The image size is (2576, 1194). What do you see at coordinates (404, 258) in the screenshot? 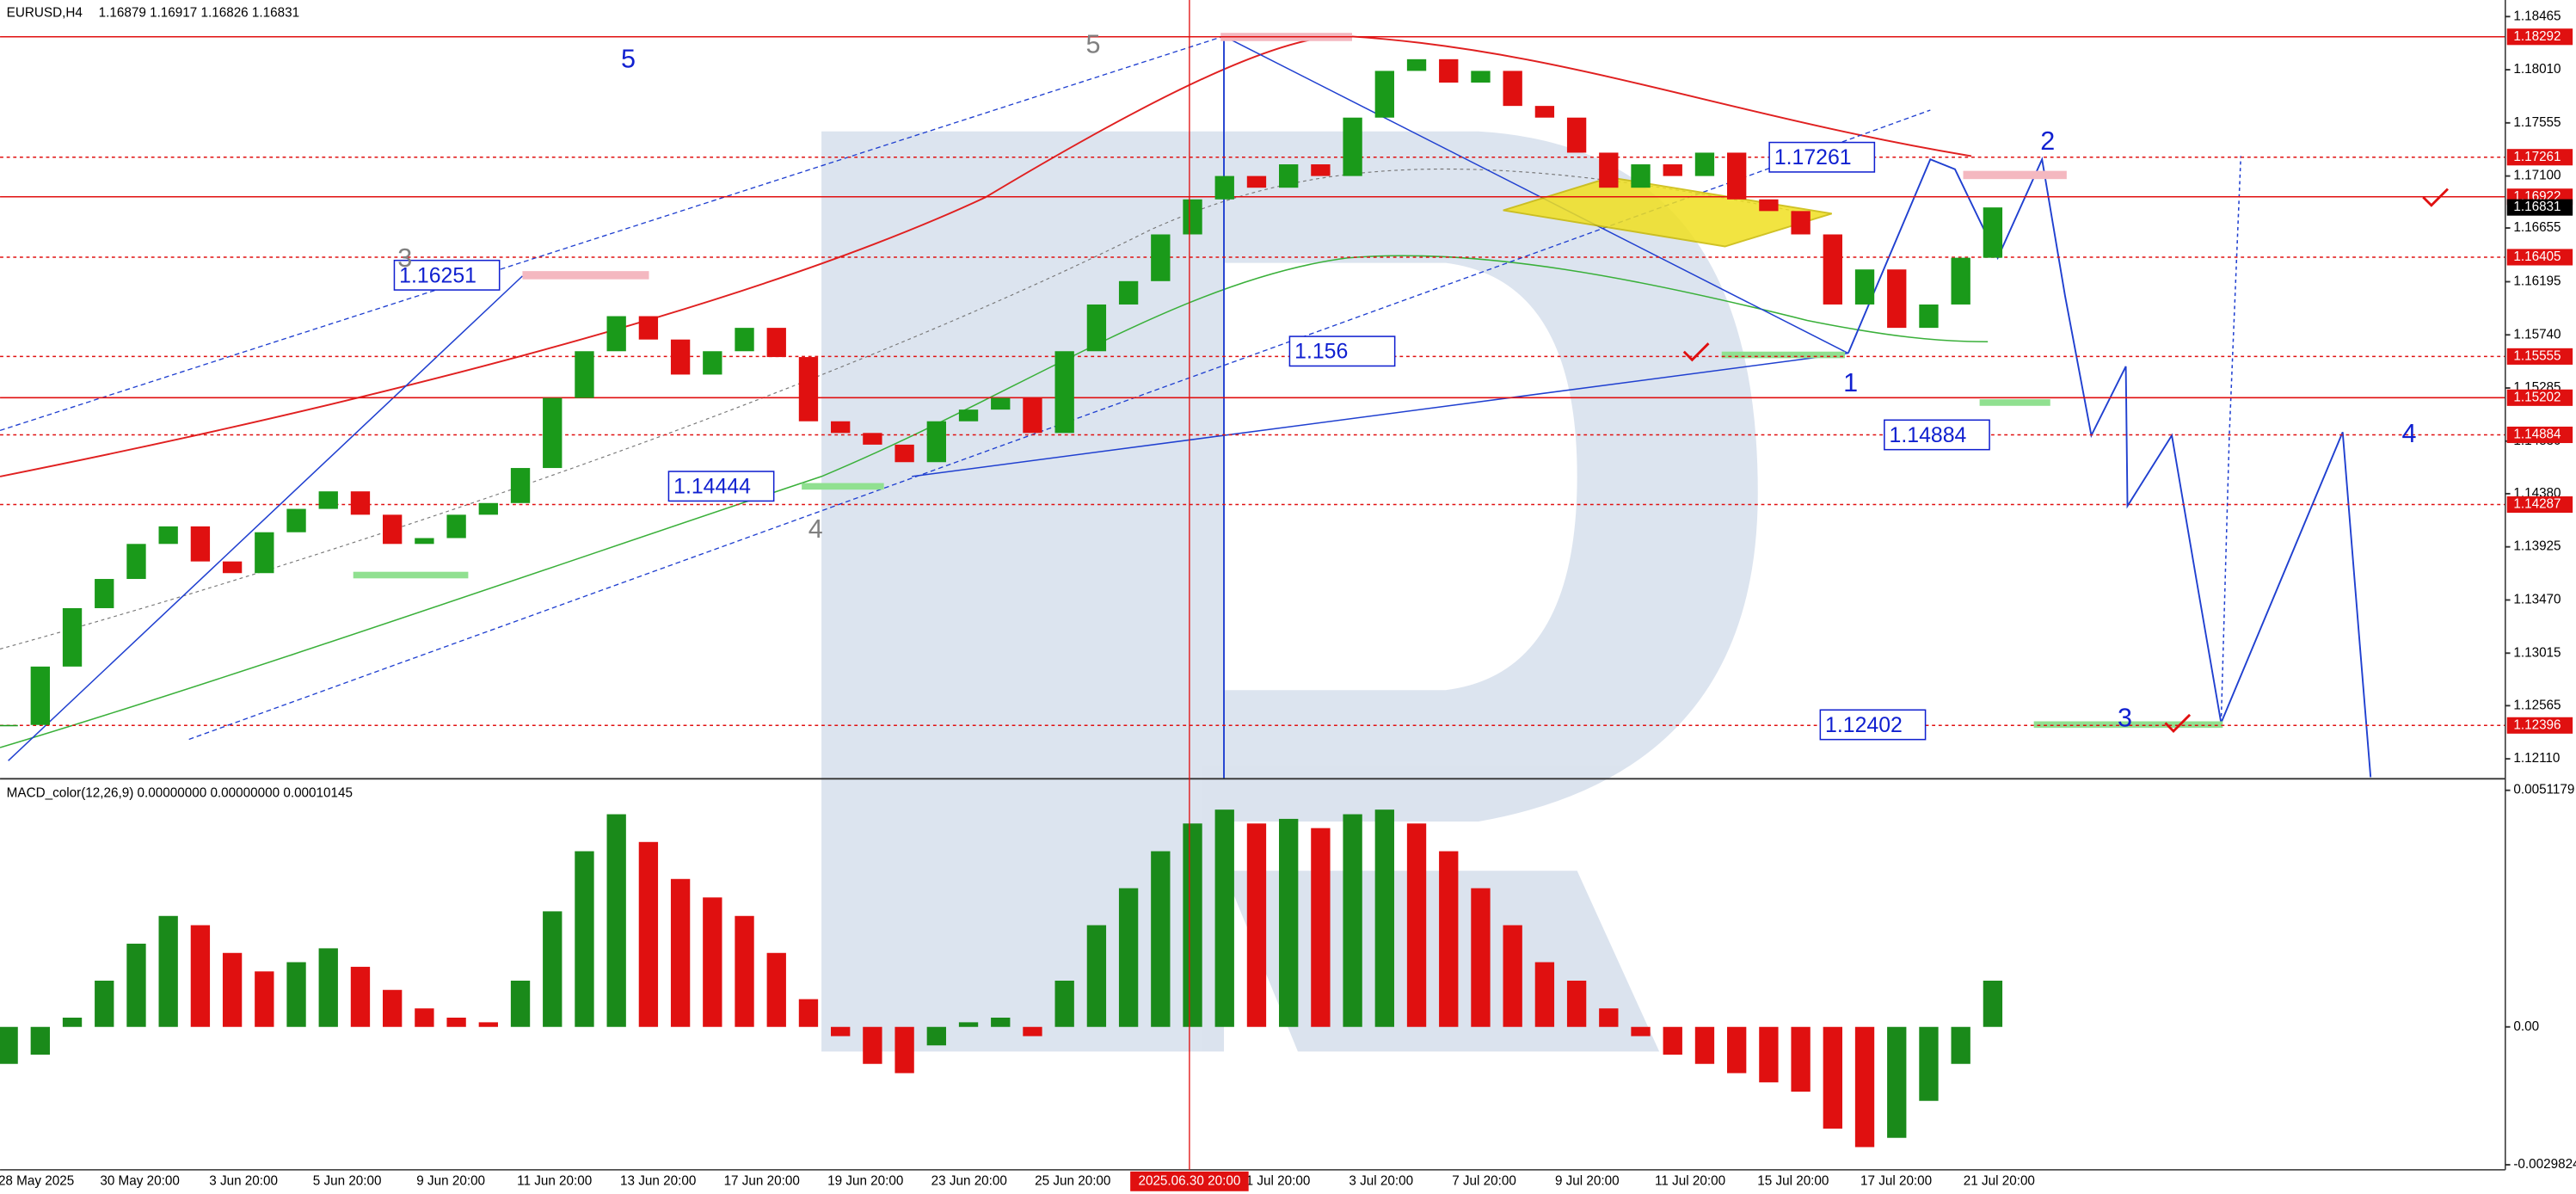
I see `wave-label: 3` at bounding box center [404, 258].